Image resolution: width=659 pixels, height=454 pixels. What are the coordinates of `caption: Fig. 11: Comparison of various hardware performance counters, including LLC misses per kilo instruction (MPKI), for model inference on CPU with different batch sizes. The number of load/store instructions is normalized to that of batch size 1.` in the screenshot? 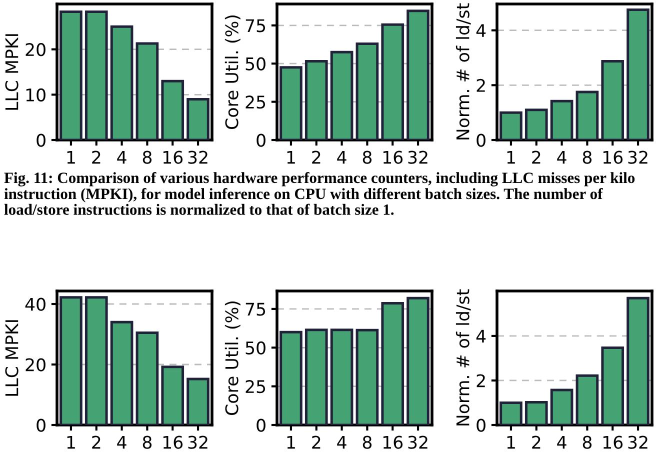 It's located at (319, 193).